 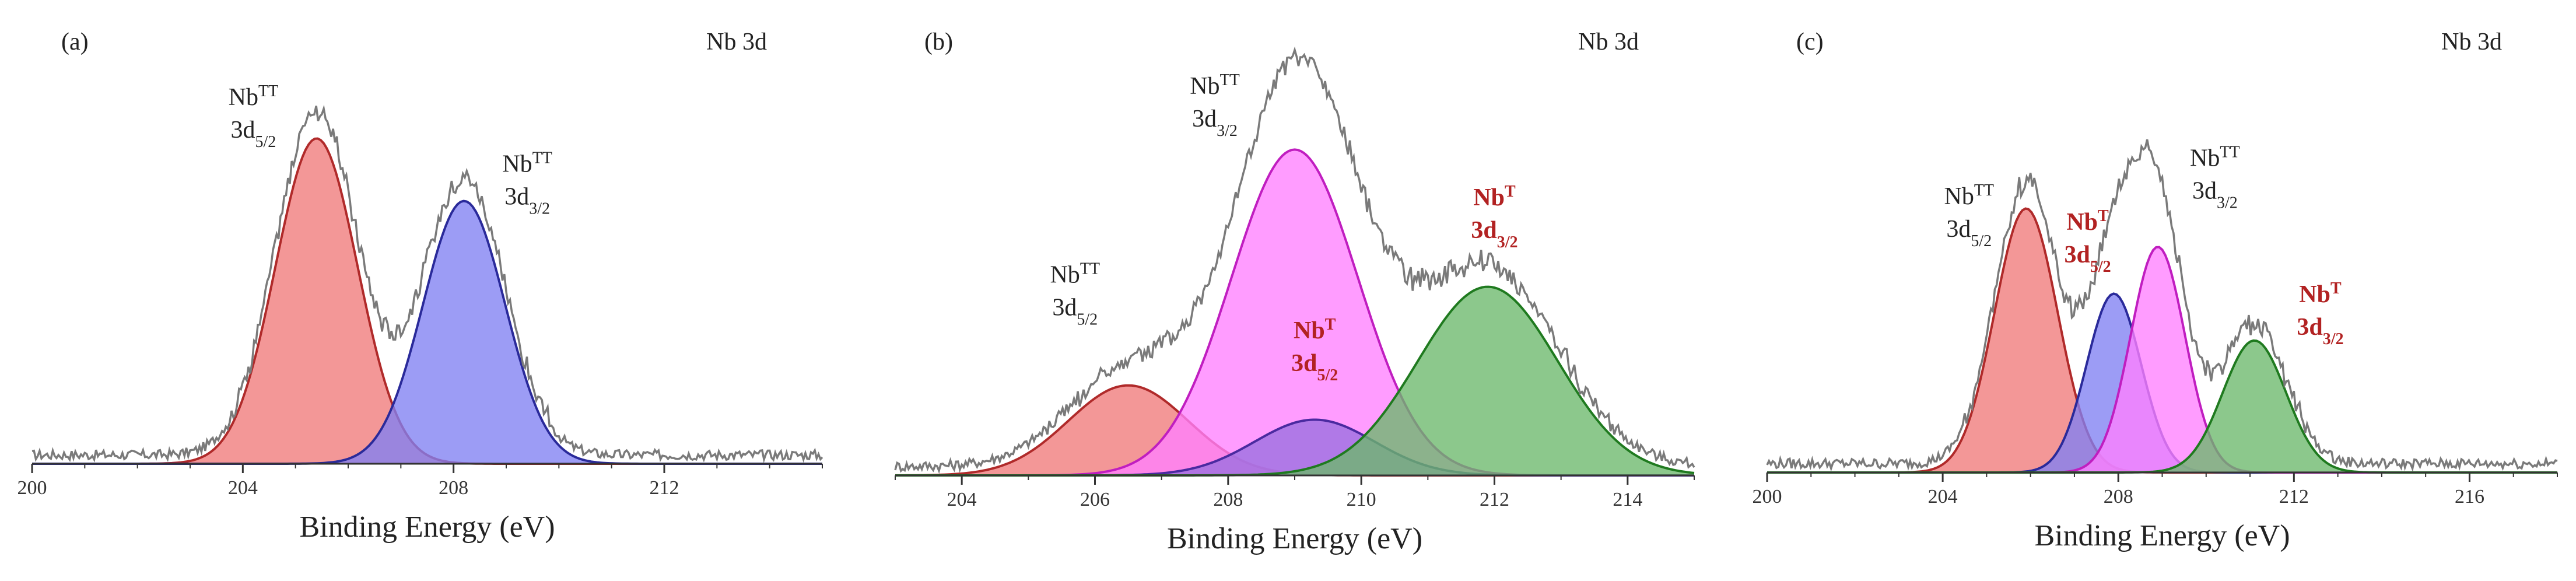 I want to click on panel-label: (c), so click(x=1810, y=42).